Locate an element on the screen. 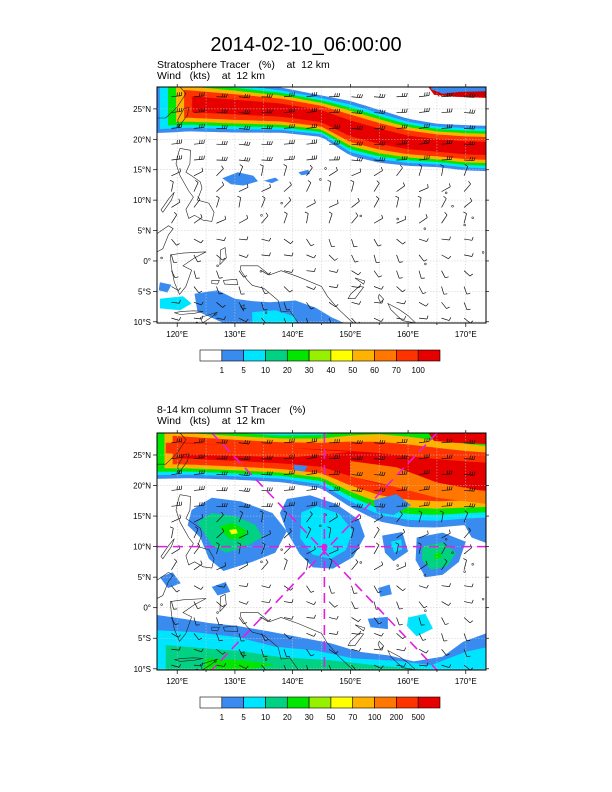  hatch-line is located at coordinates (496, 92).